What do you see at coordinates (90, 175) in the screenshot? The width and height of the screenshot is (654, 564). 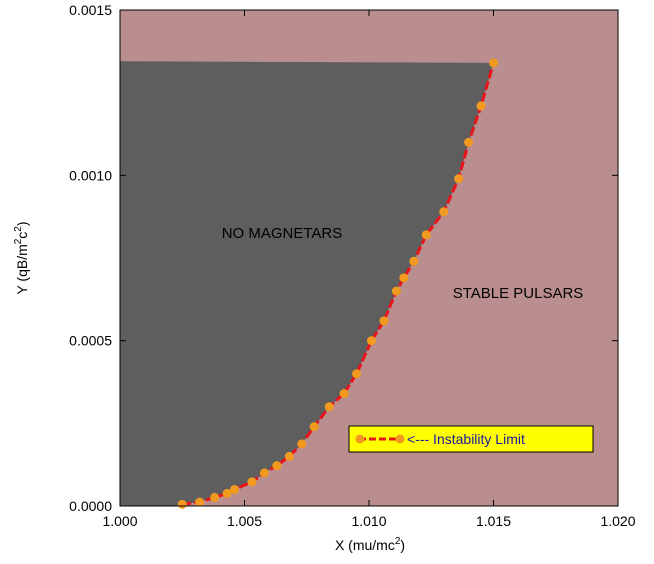 I see `y-tick-label: 0.0010` at bounding box center [90, 175].